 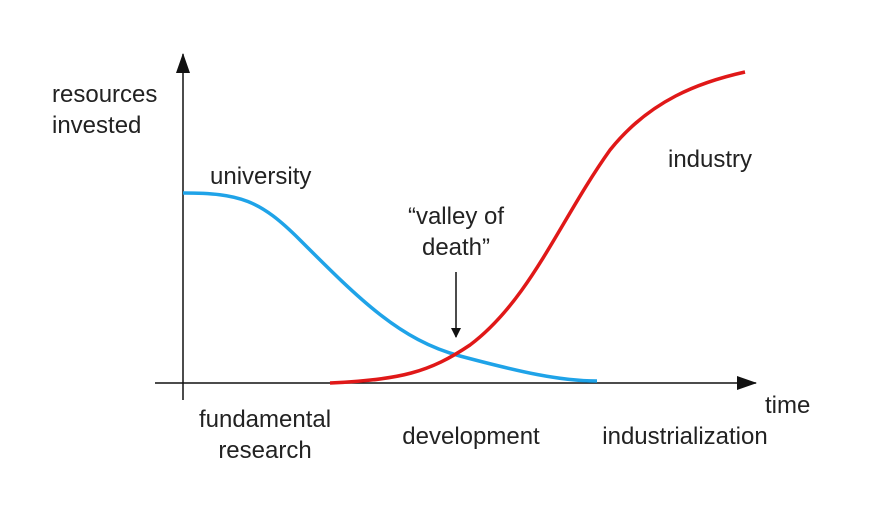 What do you see at coordinates (471, 436) in the screenshot?
I see `phase-label: development` at bounding box center [471, 436].